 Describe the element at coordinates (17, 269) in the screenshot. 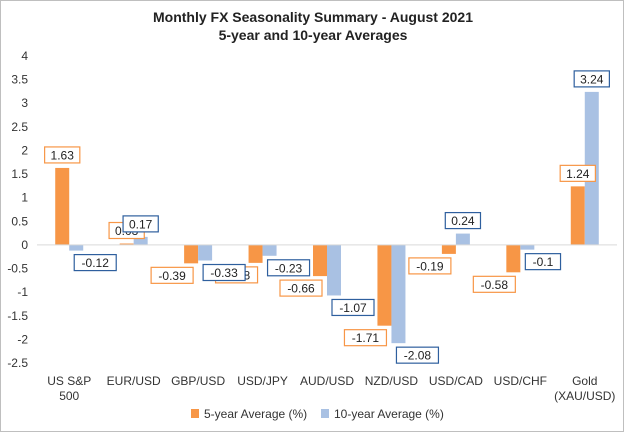

I see `y-tick-label-9: -0.5` at that location.